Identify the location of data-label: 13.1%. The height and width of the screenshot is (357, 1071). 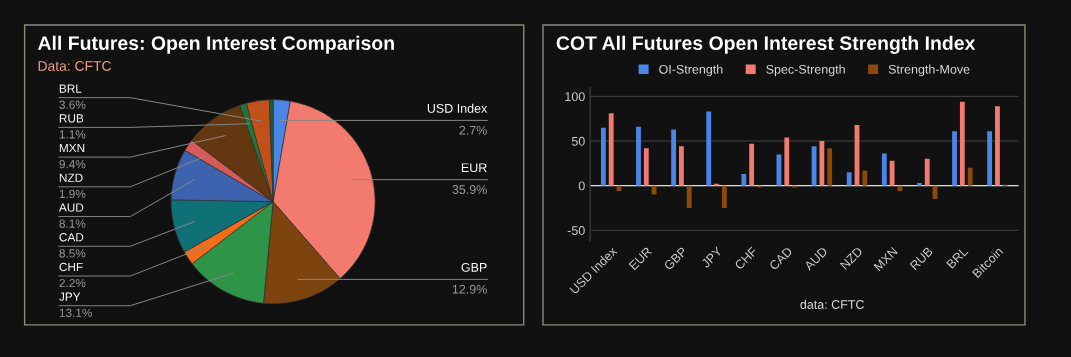
(75, 312).